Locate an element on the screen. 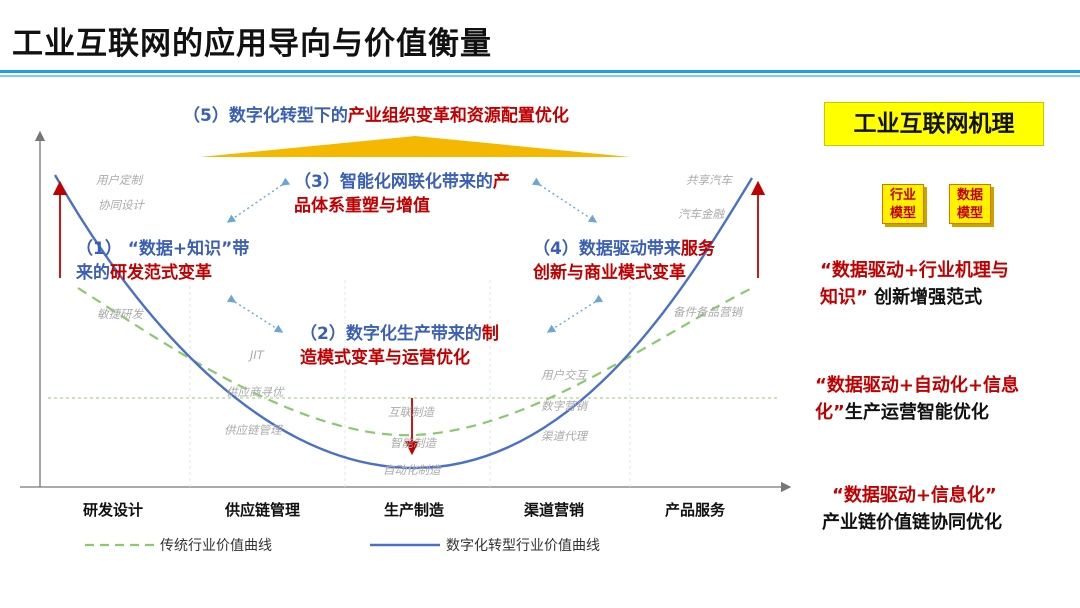 Image resolution: width=1080 pixels, height=608 pixels. faint-label-digital-marketing: 数字营销 is located at coordinates (564, 406).